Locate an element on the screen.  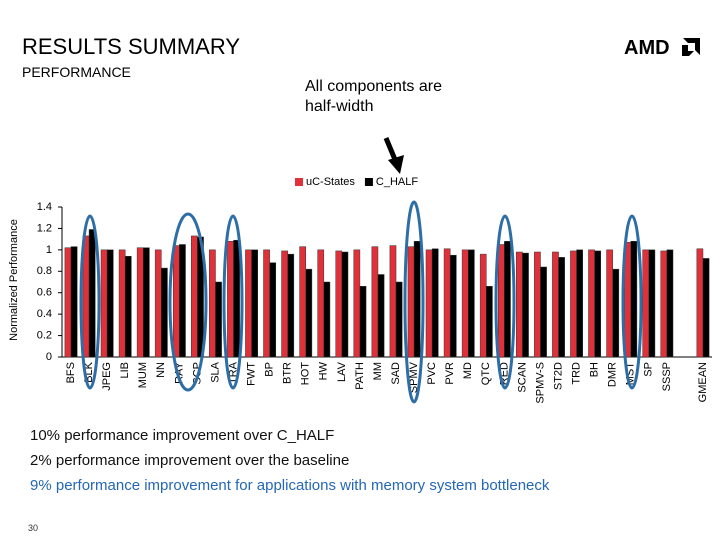
x-tick-label: SAD is located at coordinates (396, 373).